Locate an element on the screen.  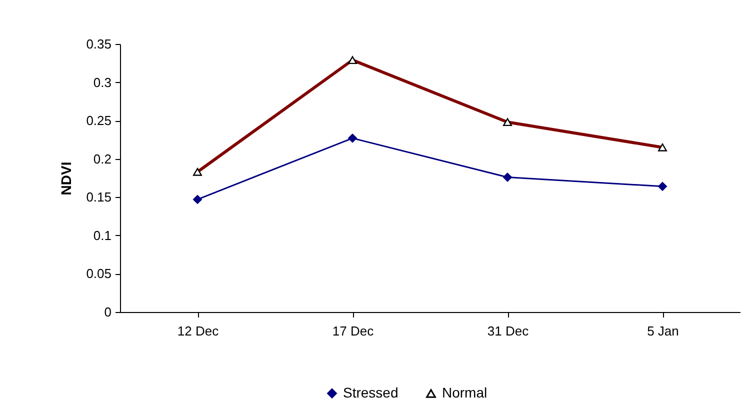
y-tick-label: 0.05 is located at coordinates (99, 274).